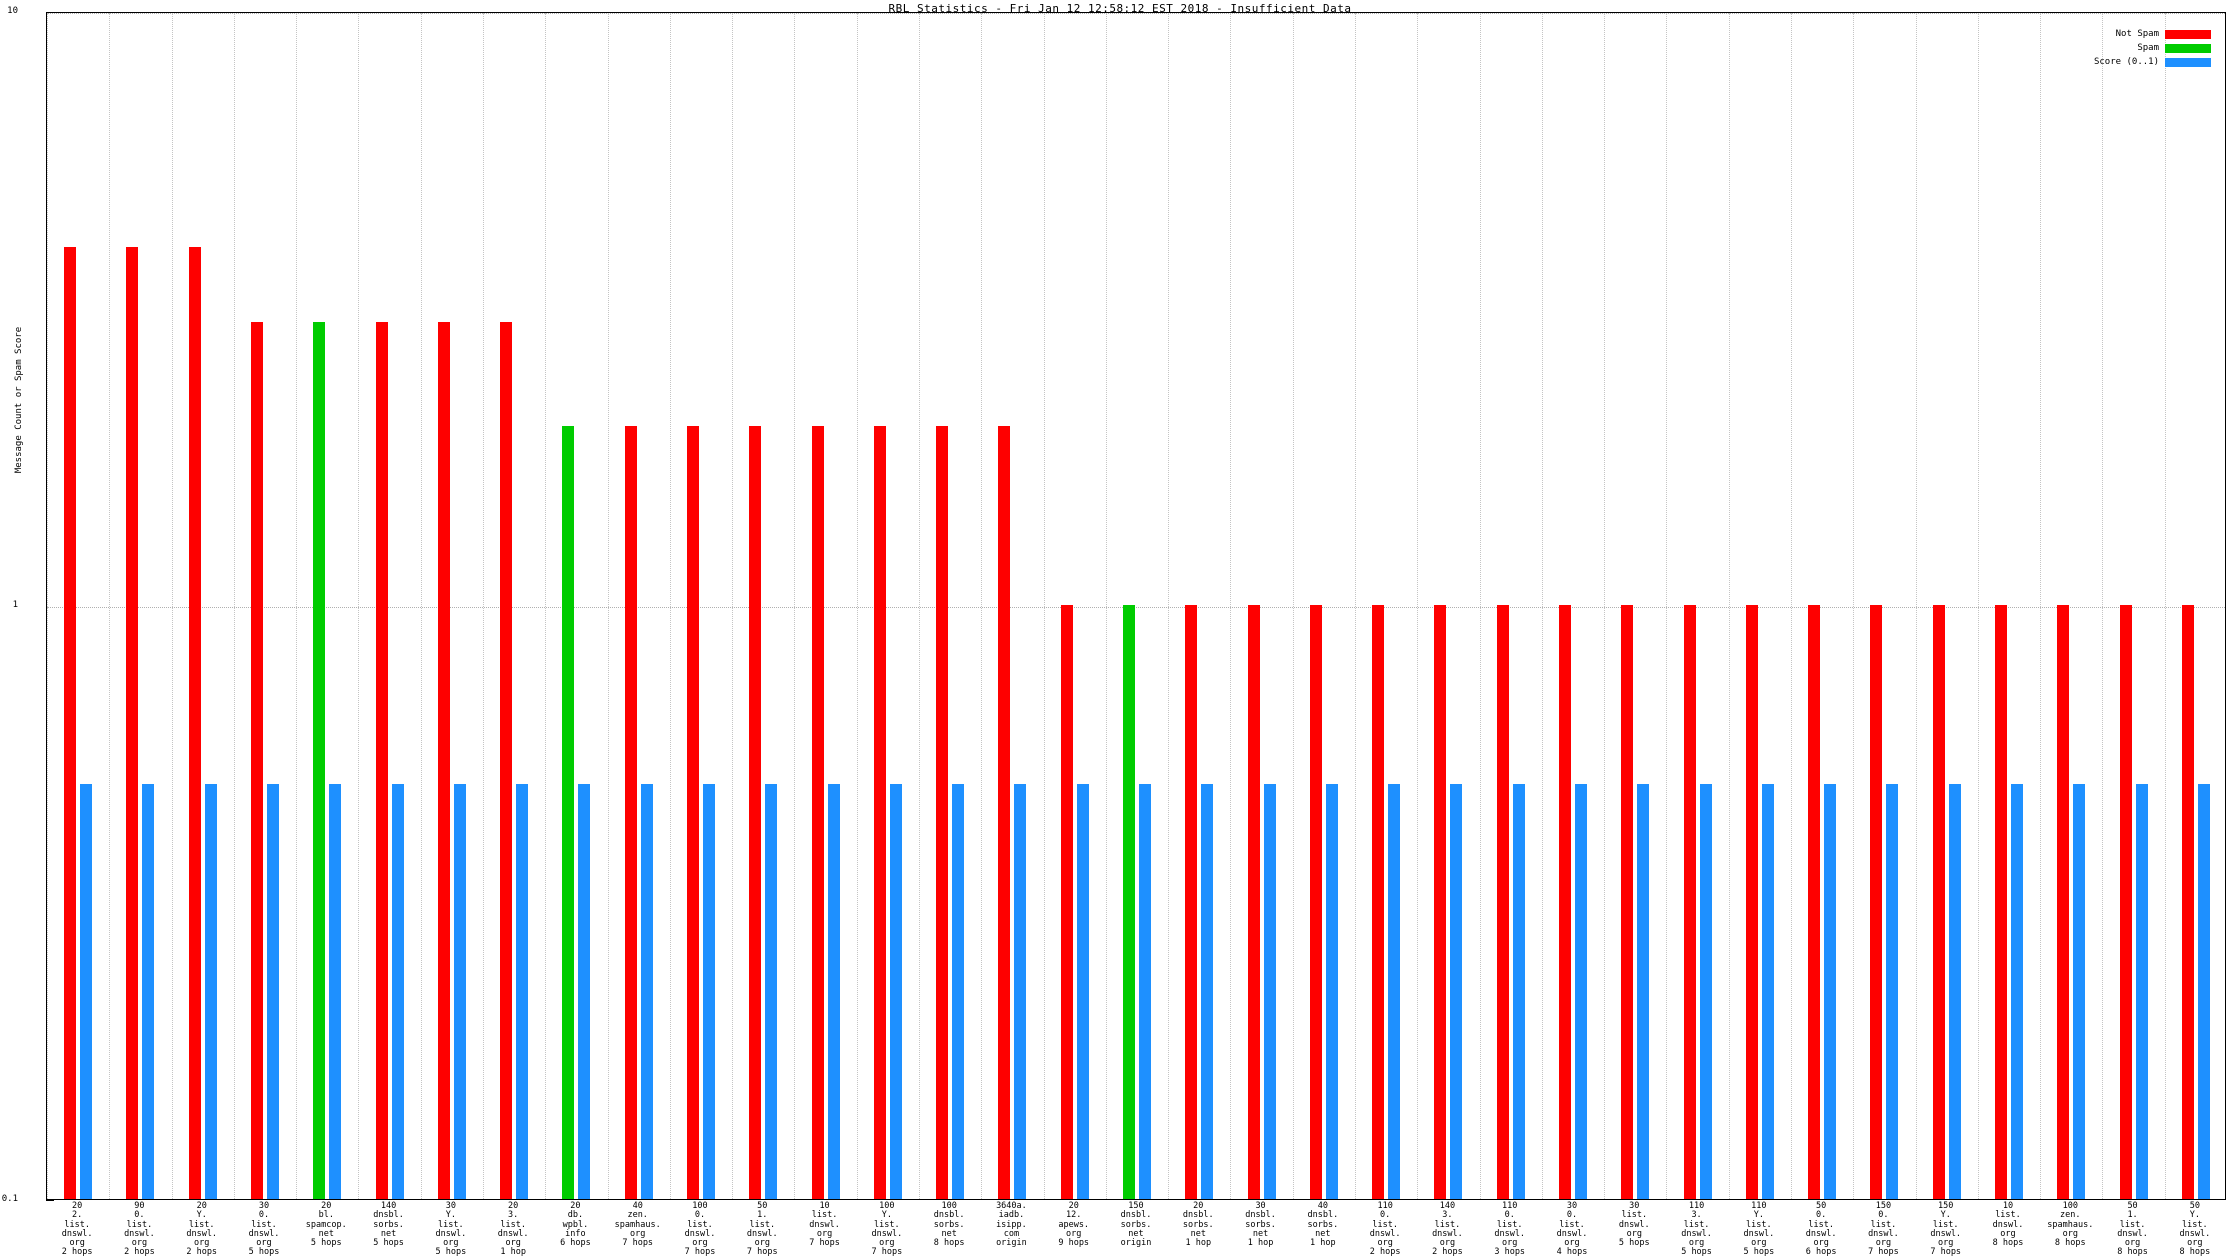 This screenshot has height=1260, width=2240. Describe the element at coordinates (9, 1199) in the screenshot. I see `y-axis-tick-label: 0.1` at that location.